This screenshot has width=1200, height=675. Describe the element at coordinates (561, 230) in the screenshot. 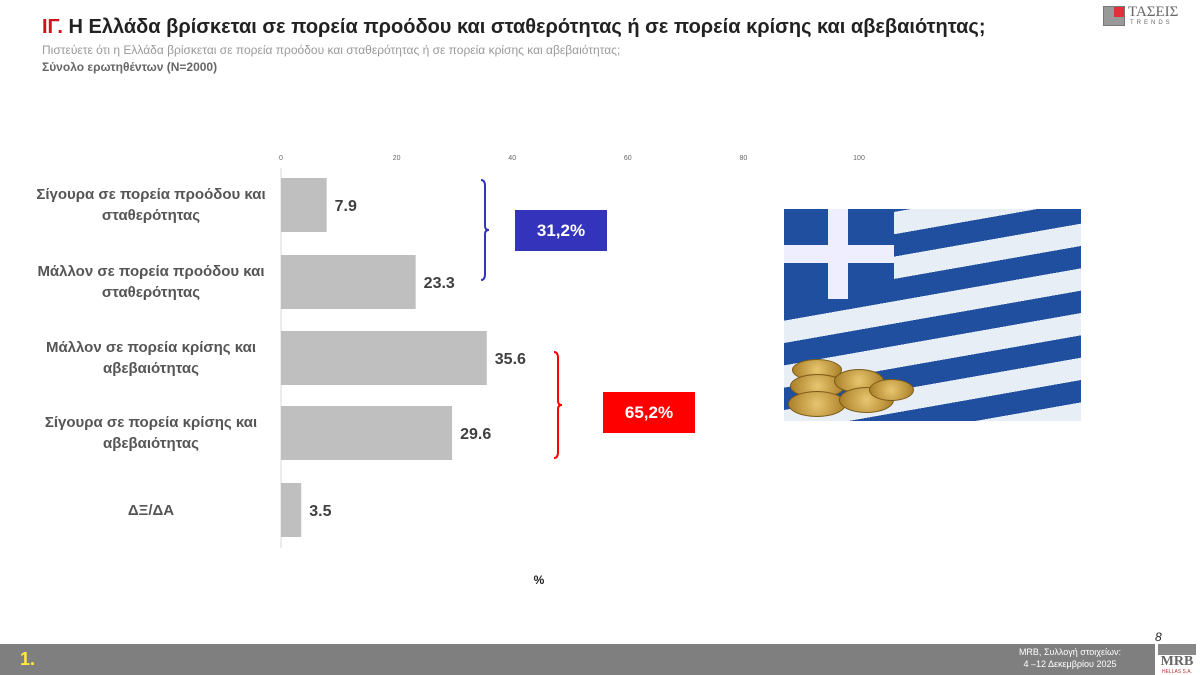

I see `annotation-box-progress: 31,2%` at that location.